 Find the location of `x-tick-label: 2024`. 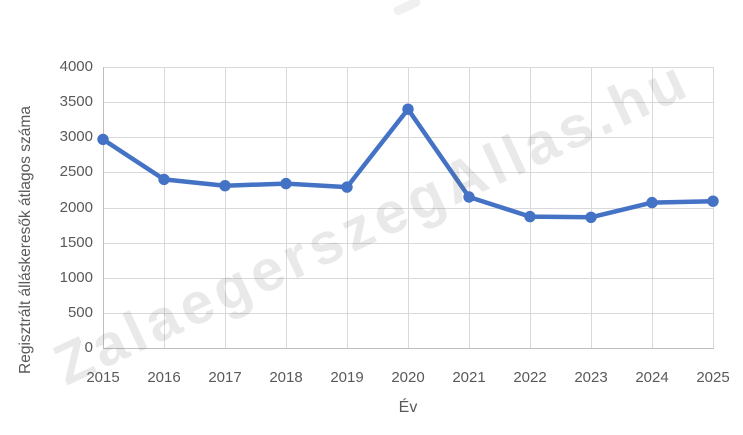

x-tick-label: 2024 is located at coordinates (652, 377).